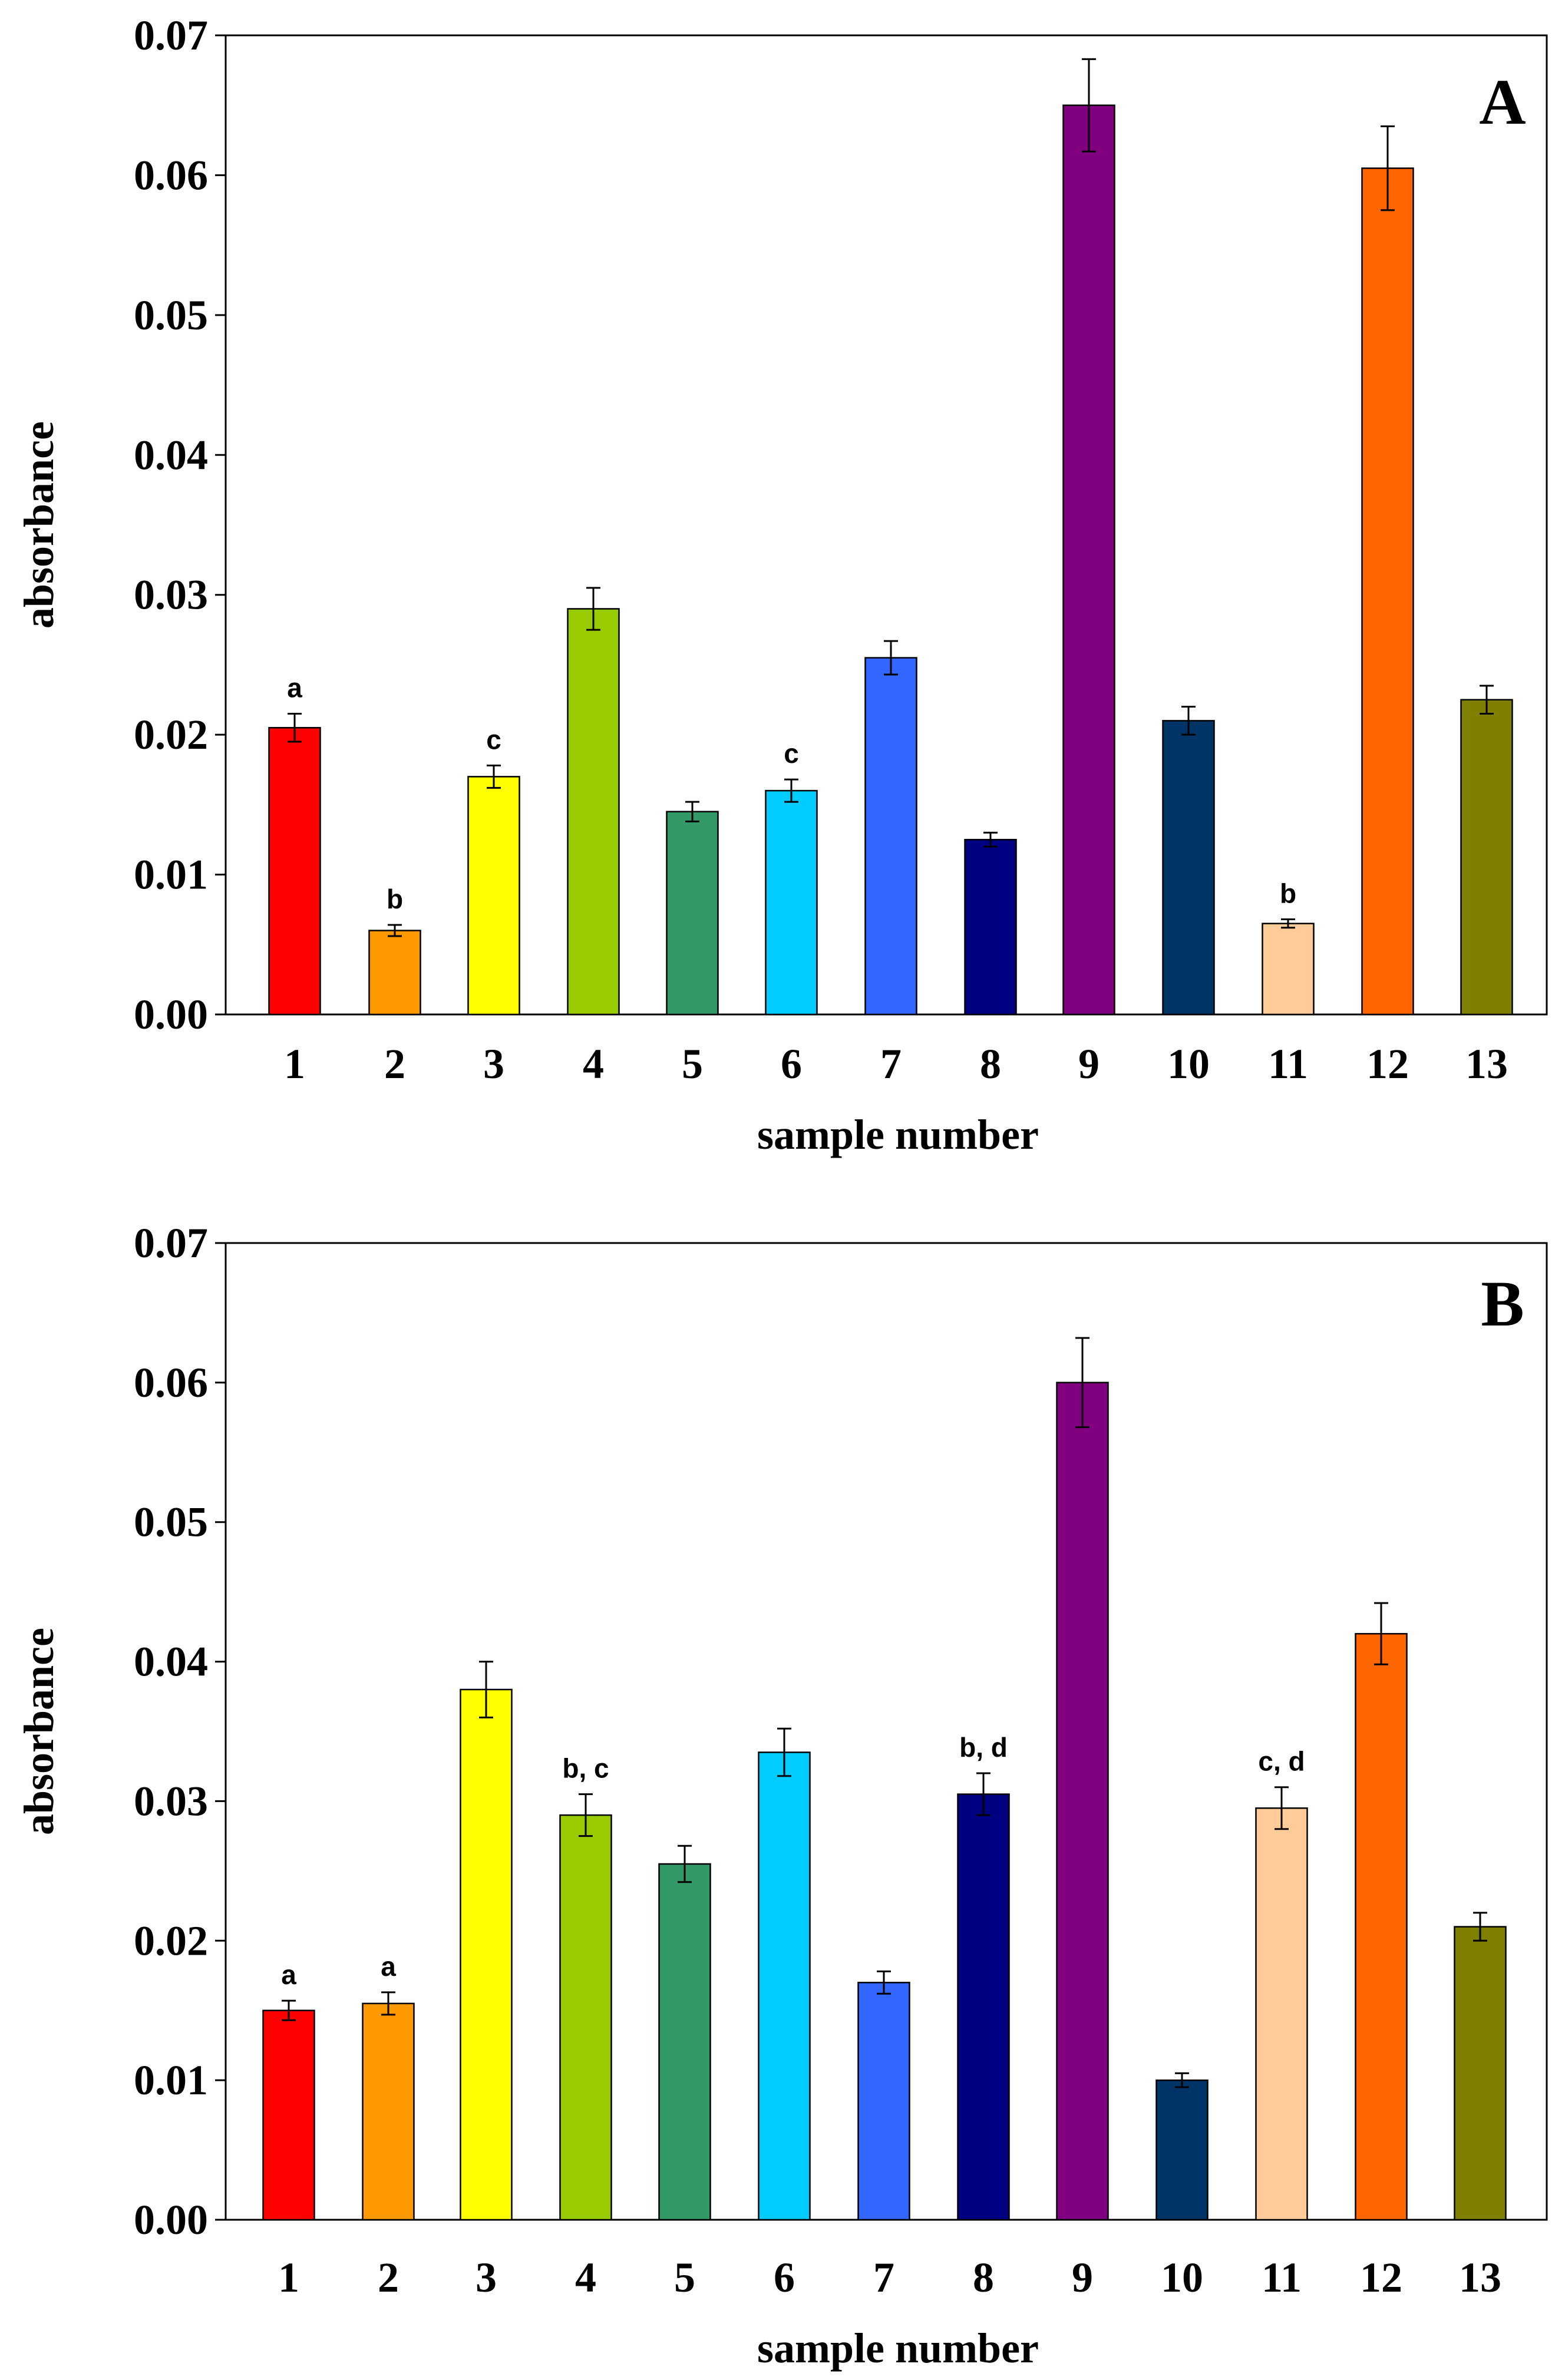  Describe the element at coordinates (1503, 102) in the screenshot. I see `panel-letter: A` at that location.